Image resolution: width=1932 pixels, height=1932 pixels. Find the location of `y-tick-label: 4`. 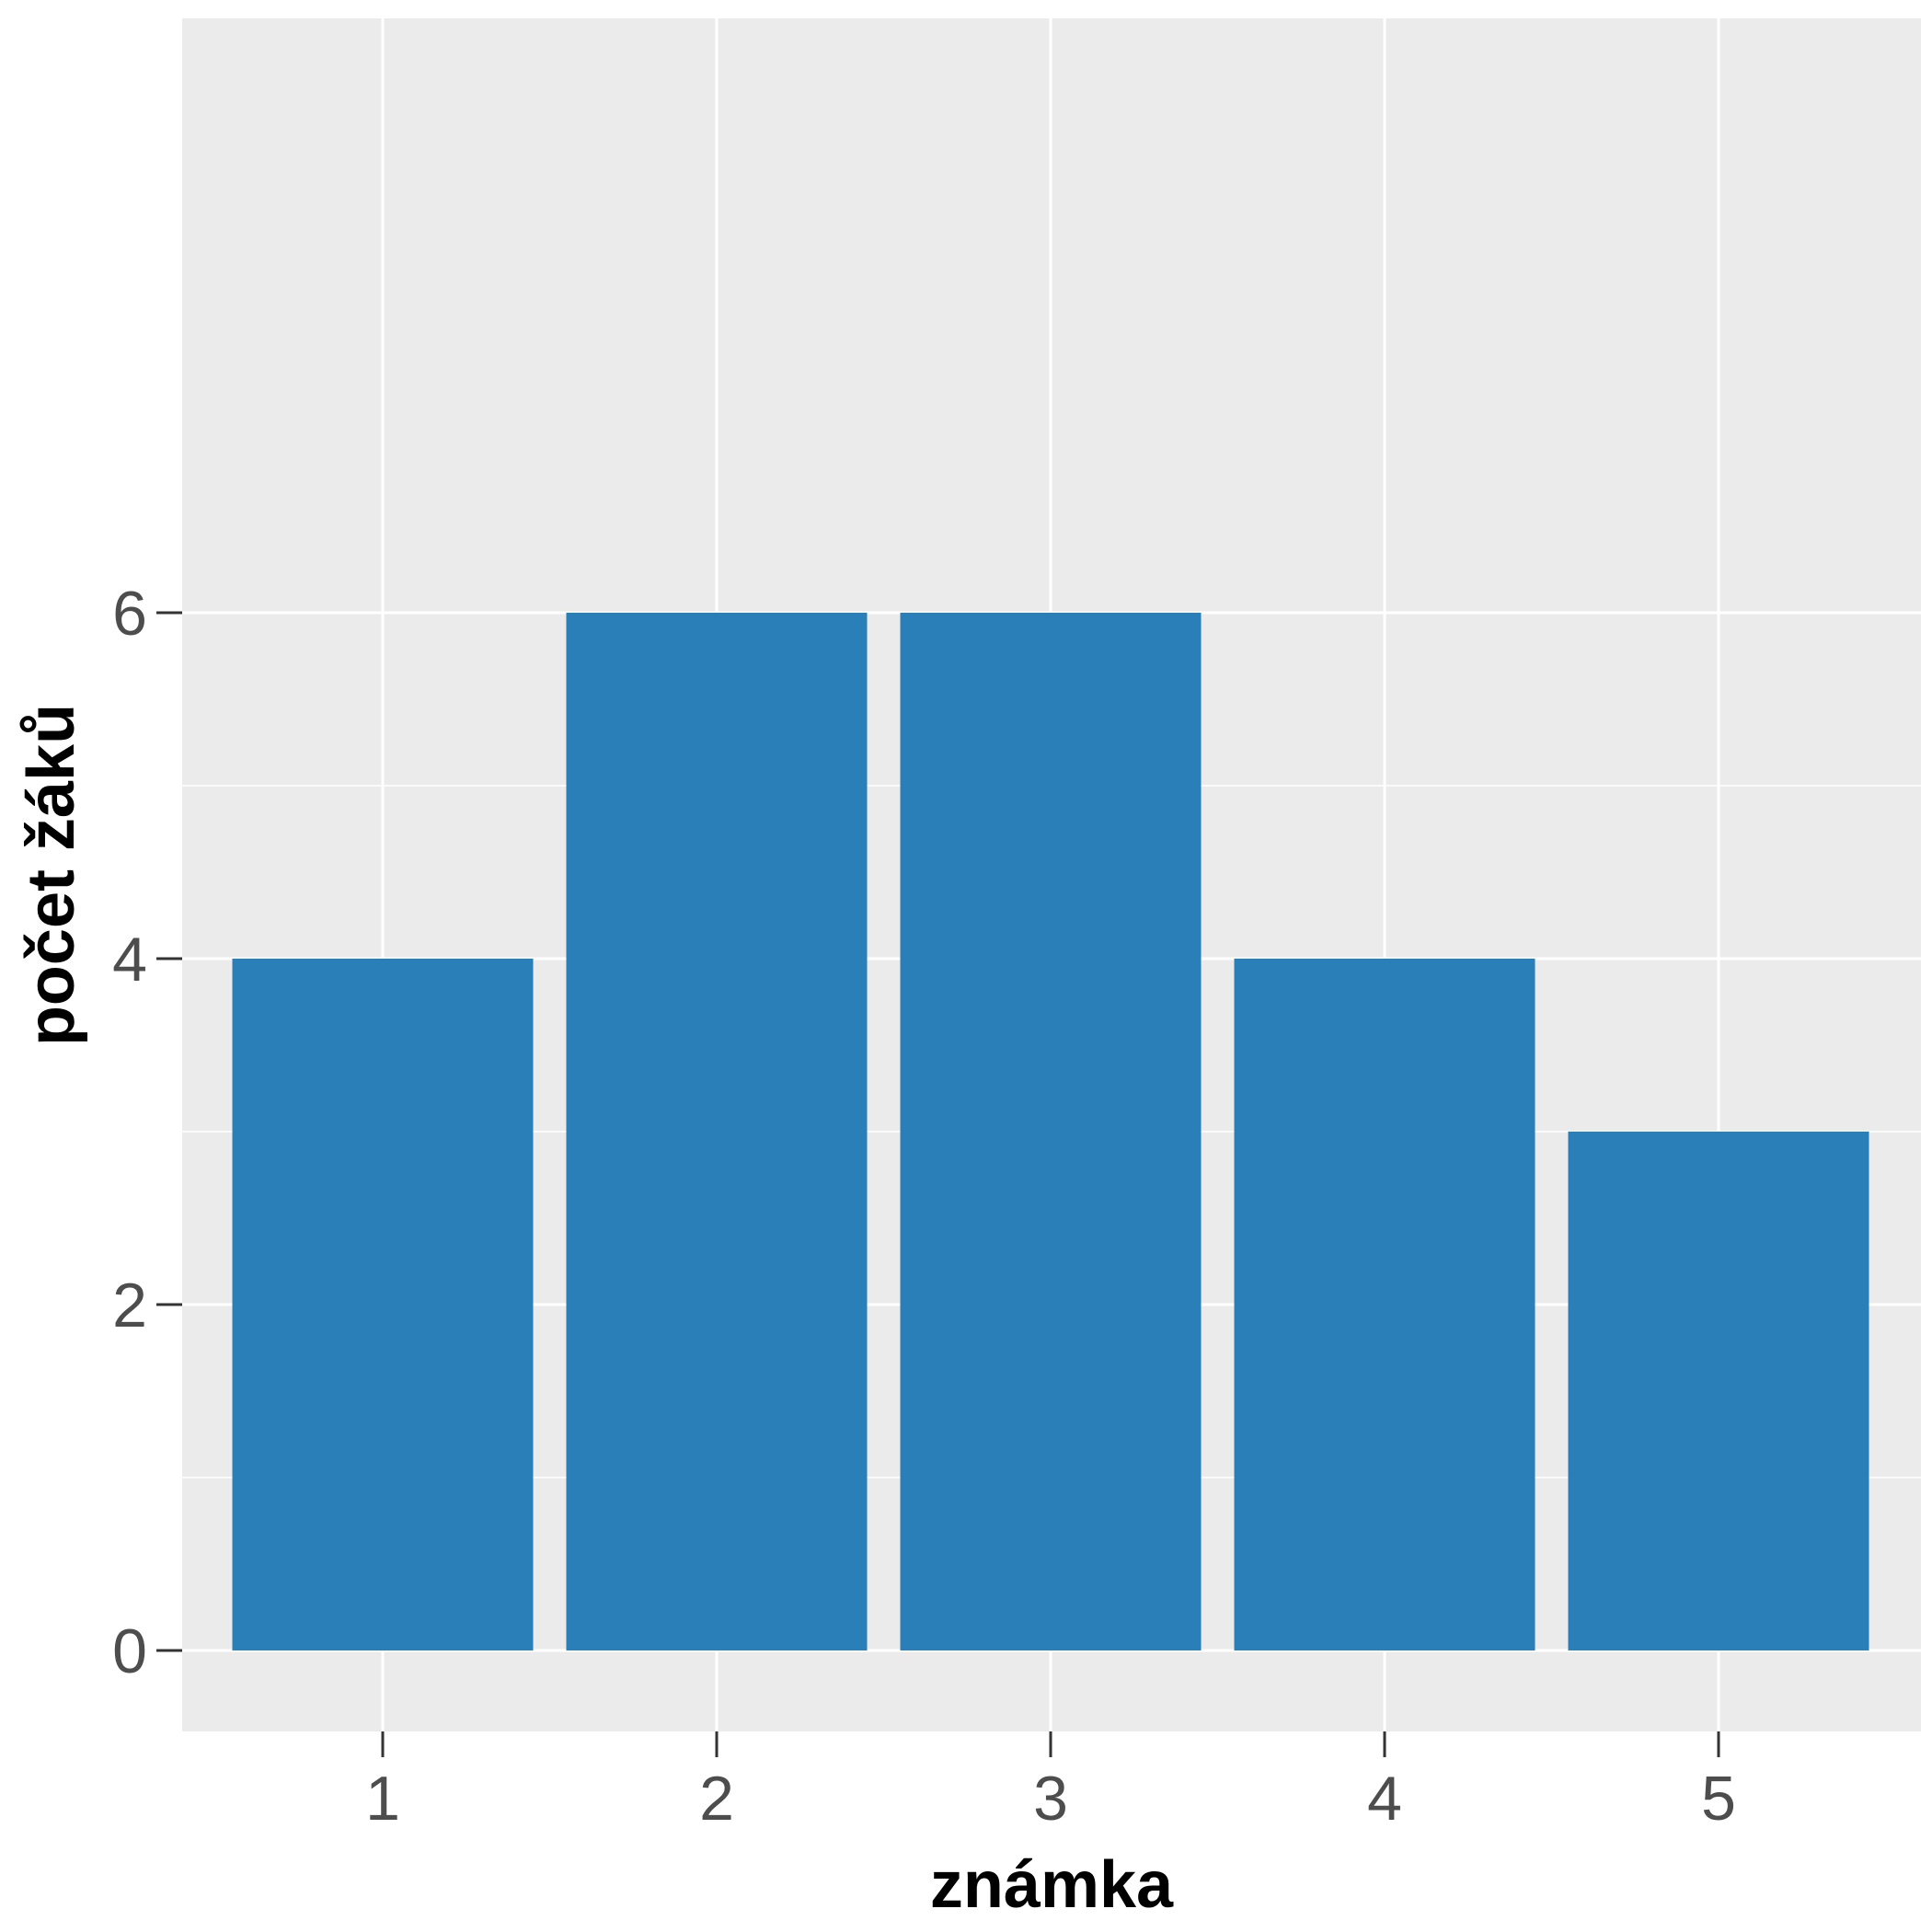

y-tick-label: 4 is located at coordinates (129, 960).